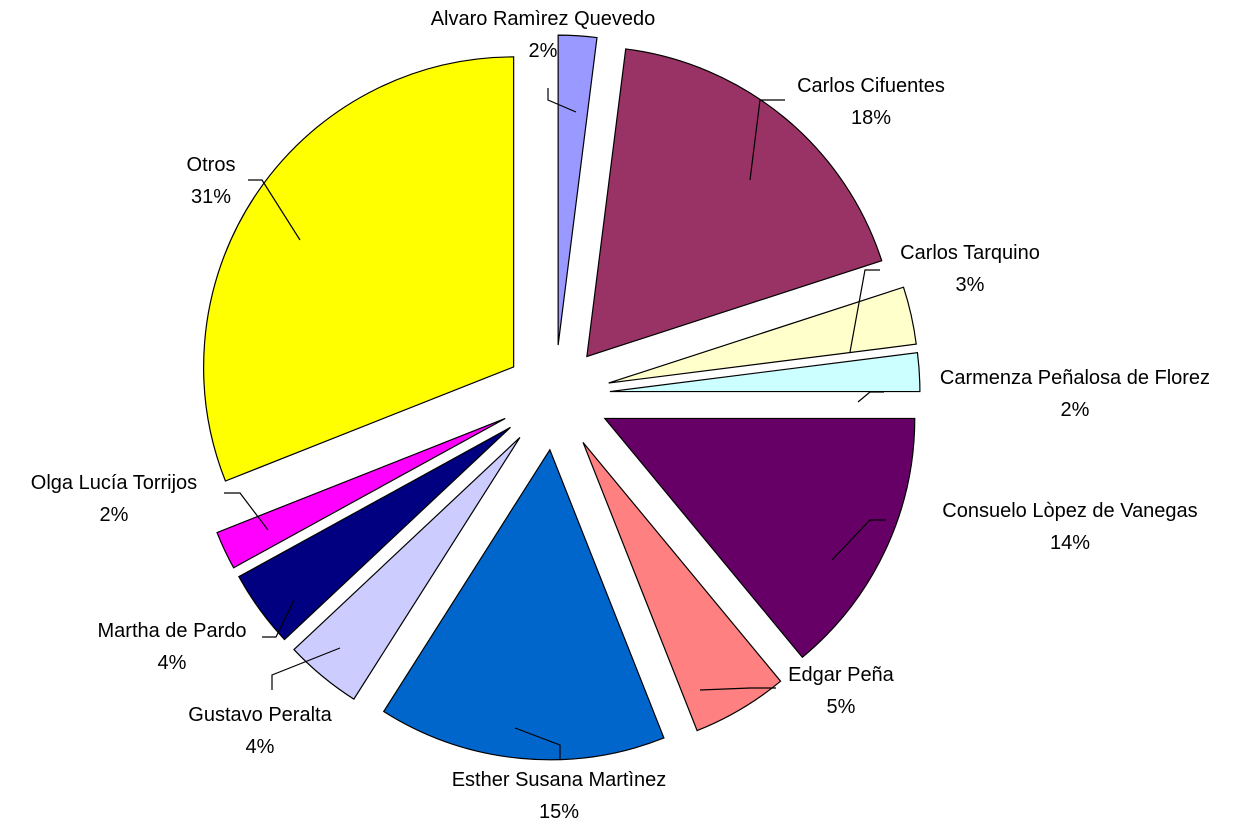  I want to click on leader-line-edgar-pena, so click(737, 689).